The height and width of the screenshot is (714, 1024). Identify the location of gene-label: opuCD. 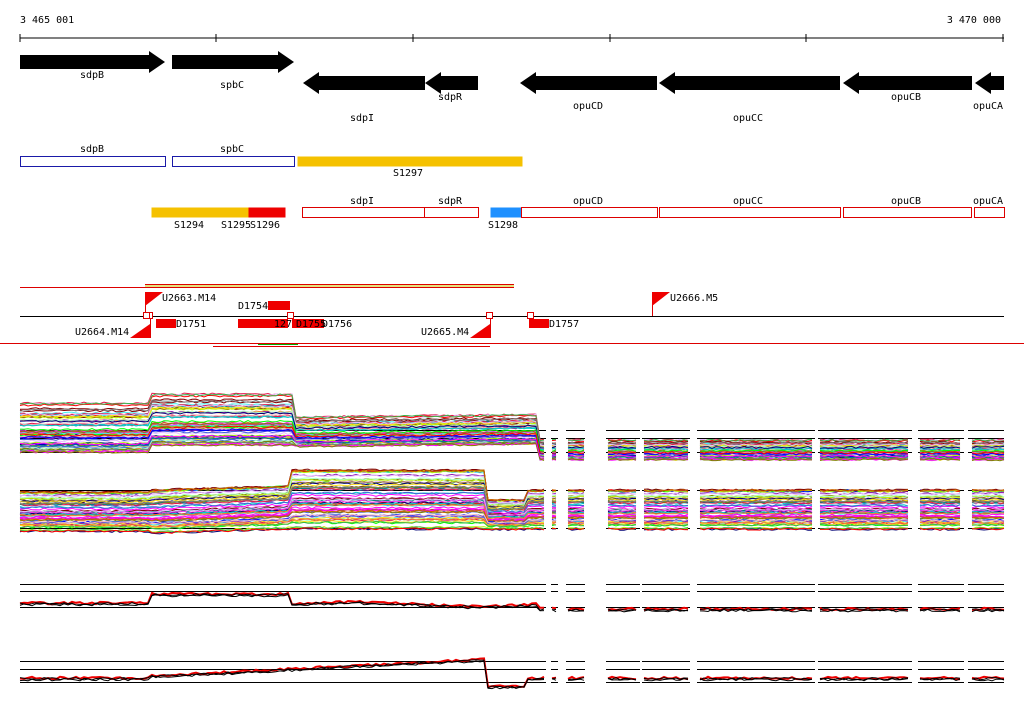
(588, 106).